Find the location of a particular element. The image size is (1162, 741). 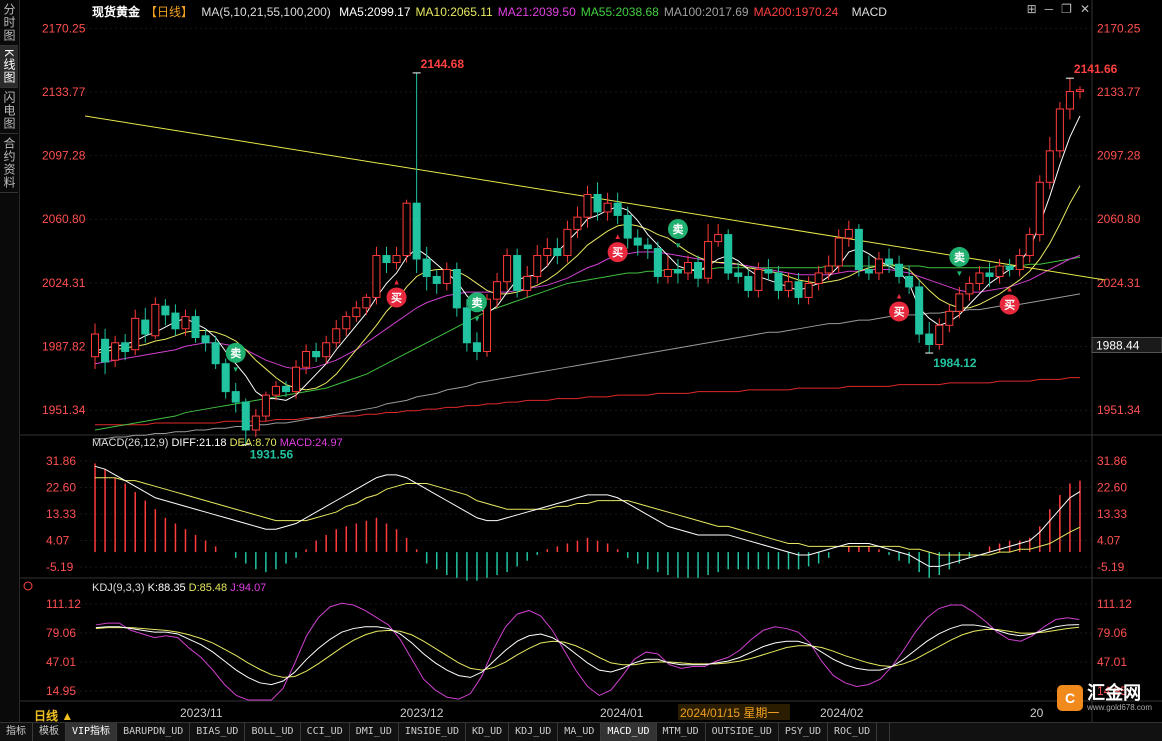

sidebar-item-0: 分时图 is located at coordinates (9, 23).